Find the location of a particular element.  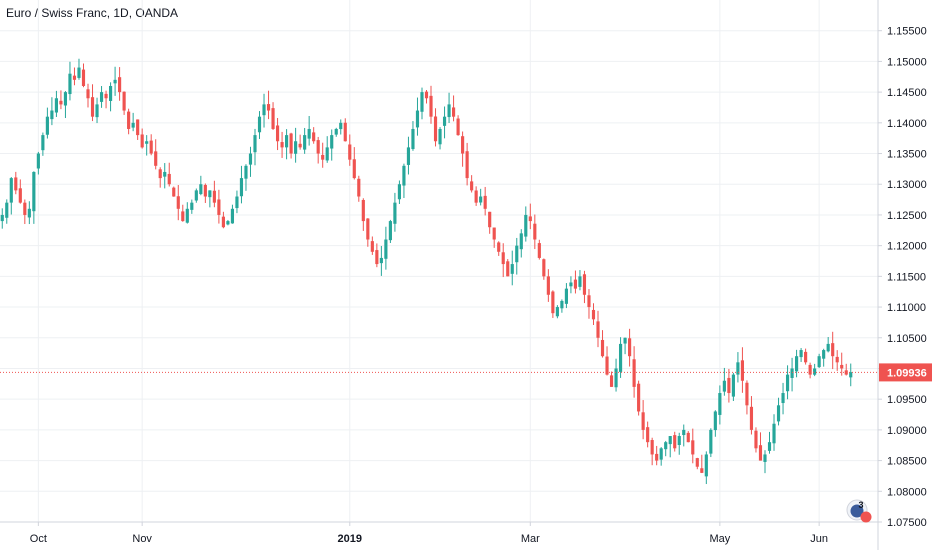

y-tick-label: 1.09000 is located at coordinates (907, 431).